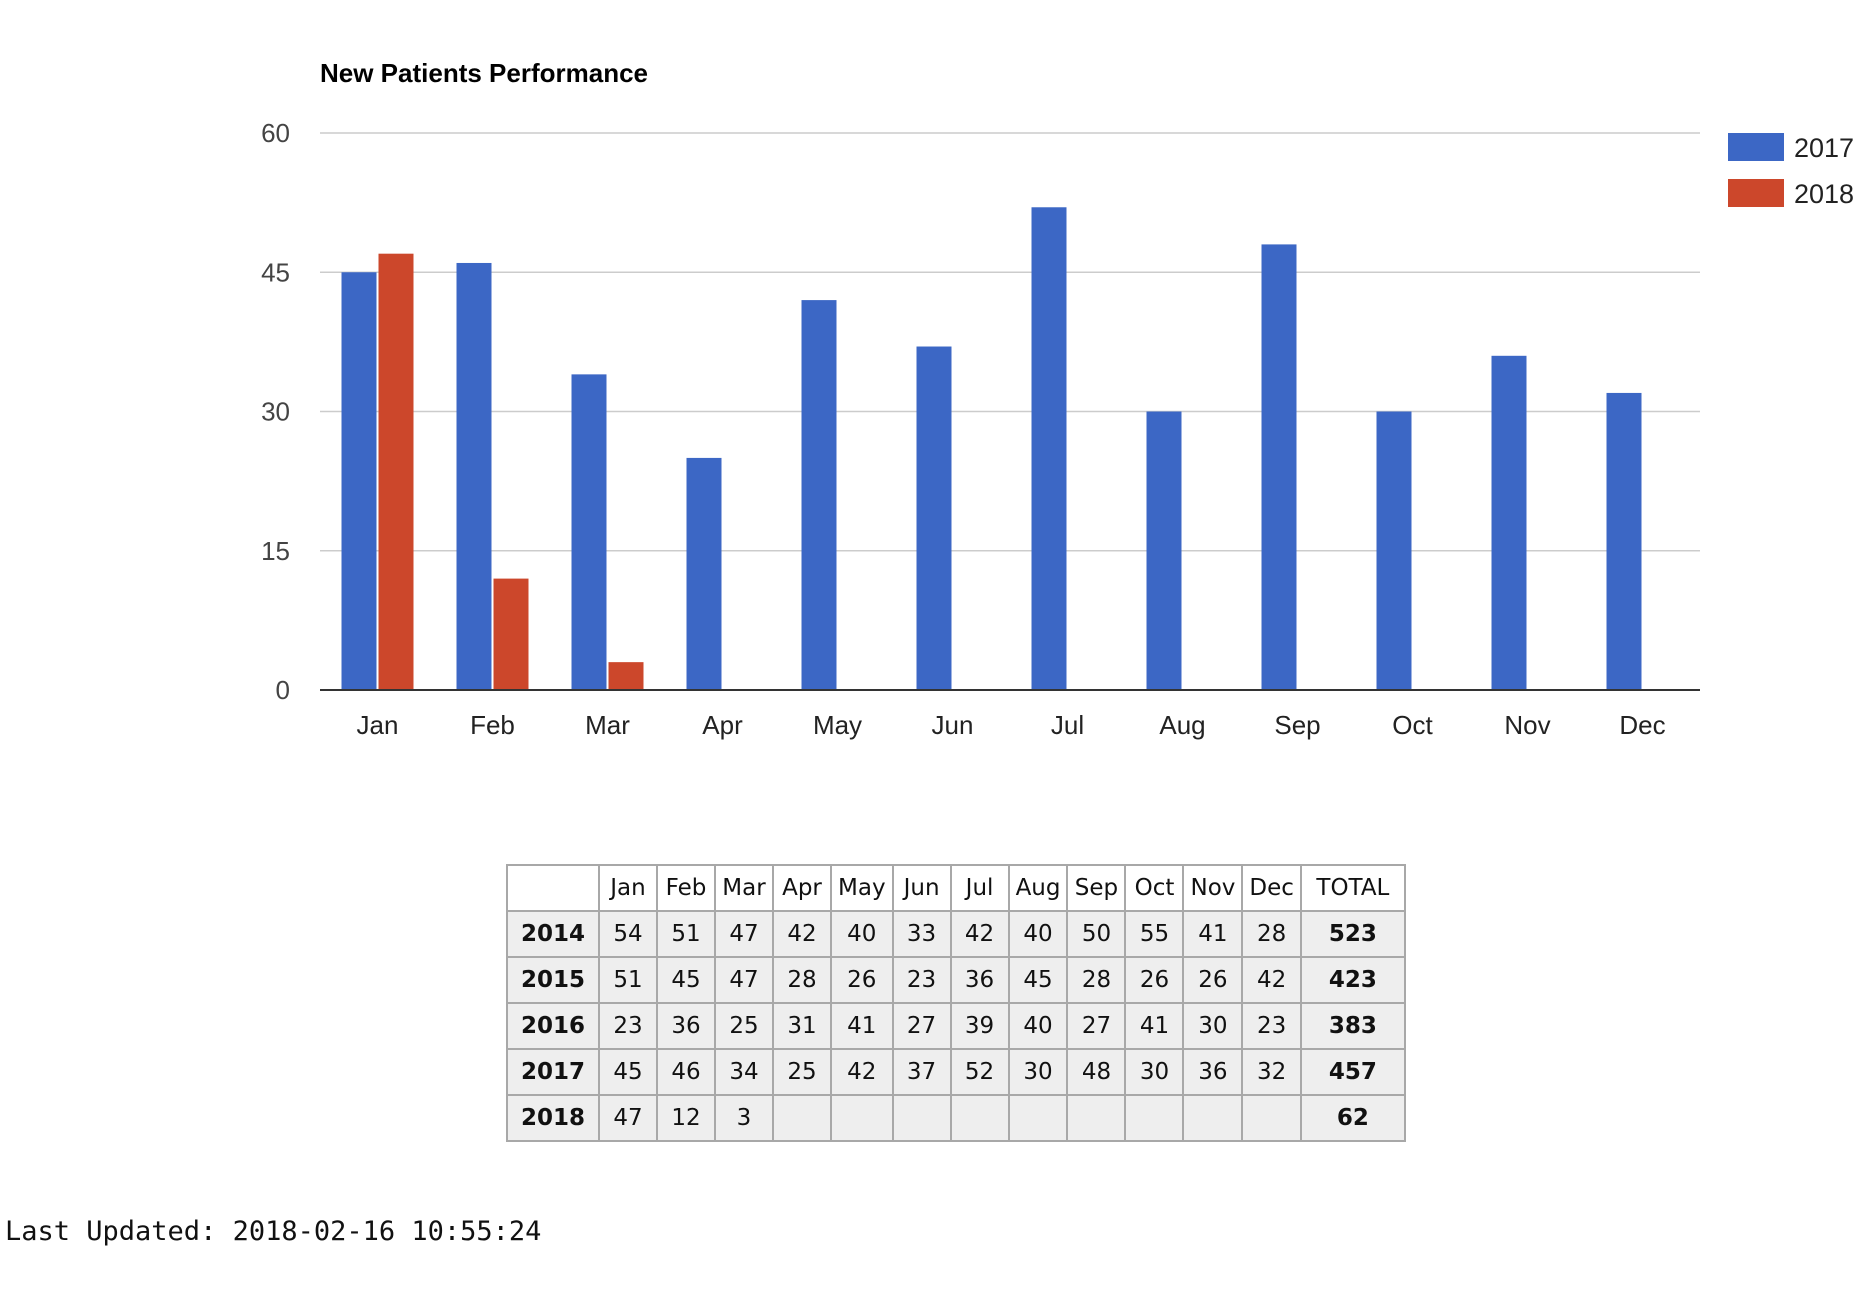 The width and height of the screenshot is (1868, 1312). Describe the element at coordinates (275, 272) in the screenshot. I see `y-tick-label: 45` at that location.